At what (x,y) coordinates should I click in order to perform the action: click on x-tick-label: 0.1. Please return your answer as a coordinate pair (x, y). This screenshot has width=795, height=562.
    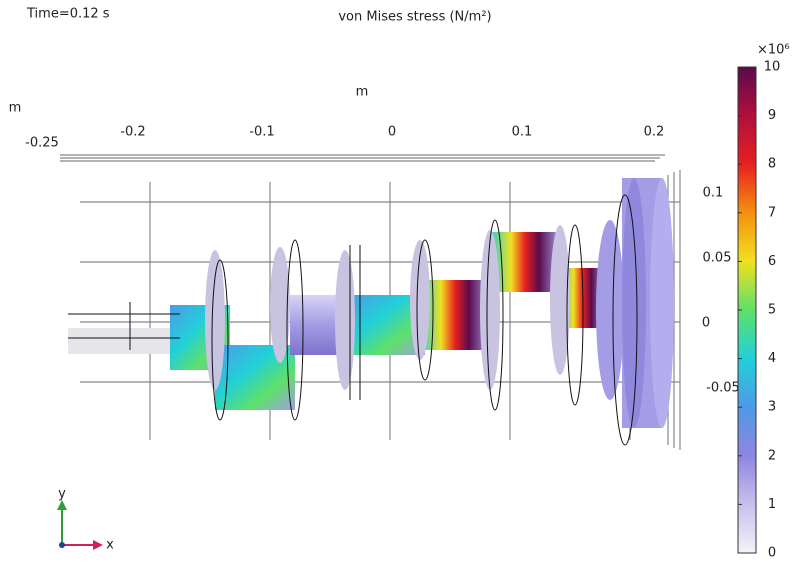
    Looking at the image, I should click on (522, 132).